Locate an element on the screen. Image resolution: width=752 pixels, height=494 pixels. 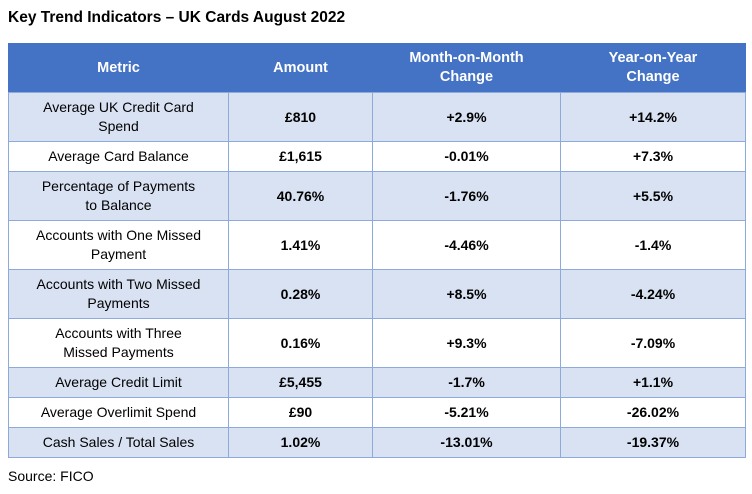
yoy-value: -19.37% is located at coordinates (653, 442).